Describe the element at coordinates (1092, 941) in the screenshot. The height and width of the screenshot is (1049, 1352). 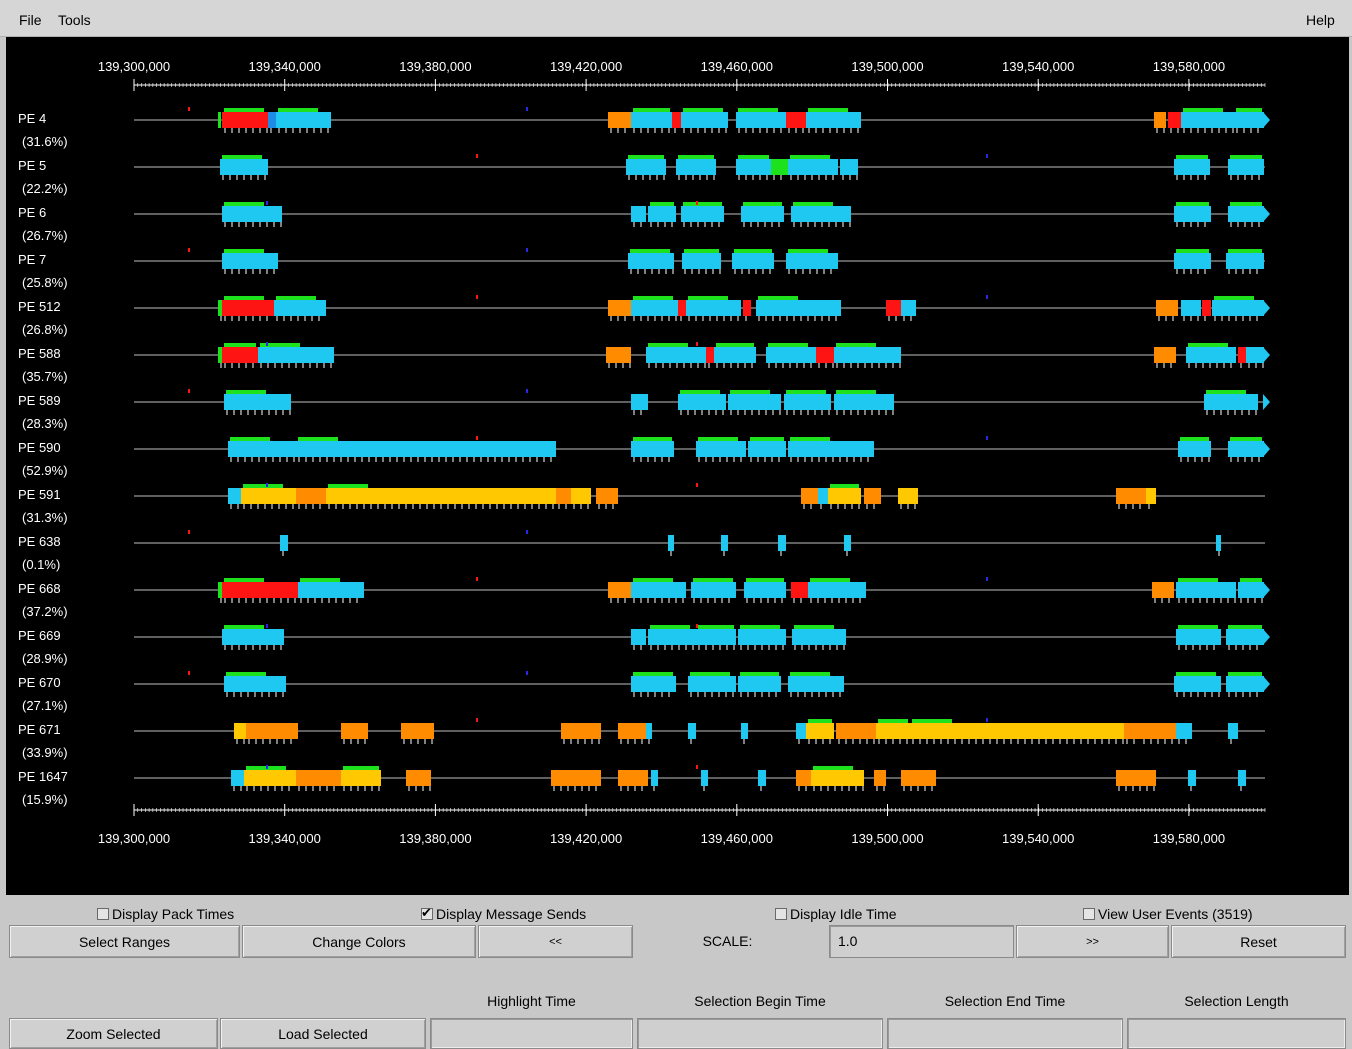
I see `scroll-right-button: >>` at that location.